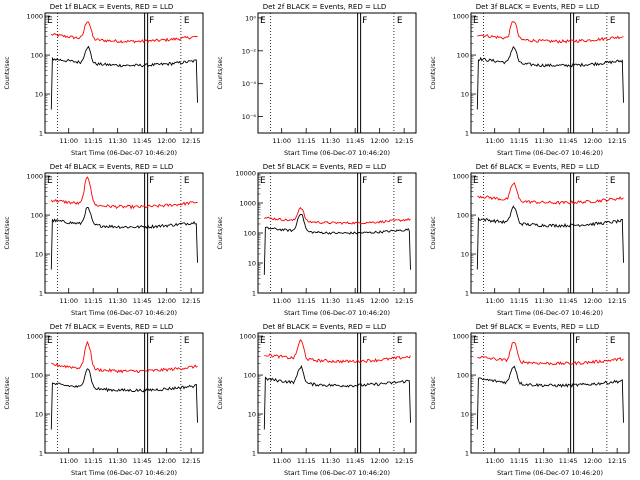 The width and height of the screenshot is (640, 480). What do you see at coordinates (324, 167) in the screenshot?
I see `chart-title: Det 5f BLACK = Events, RED = LLD` at bounding box center [324, 167].